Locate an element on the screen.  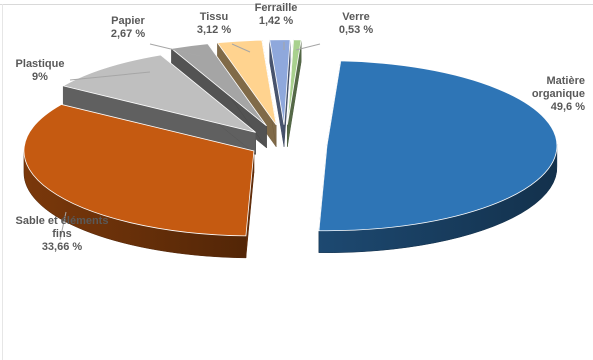
plastique-label: Plastique 9% is located at coordinates (40, 70).